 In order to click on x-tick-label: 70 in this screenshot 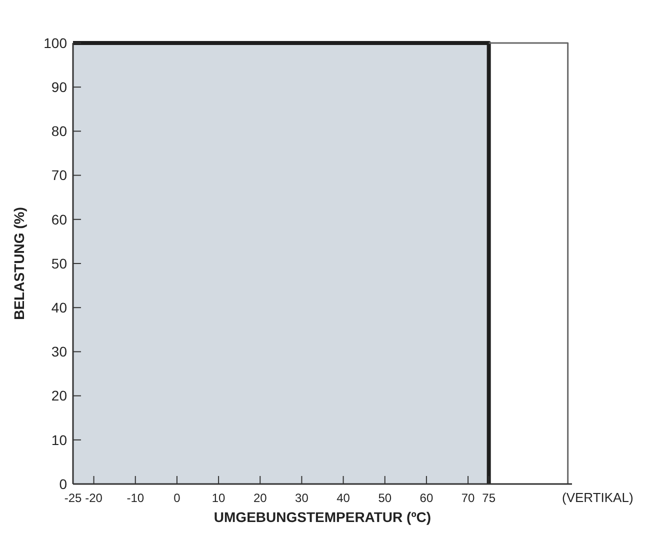, I will do `click(468, 498)`.